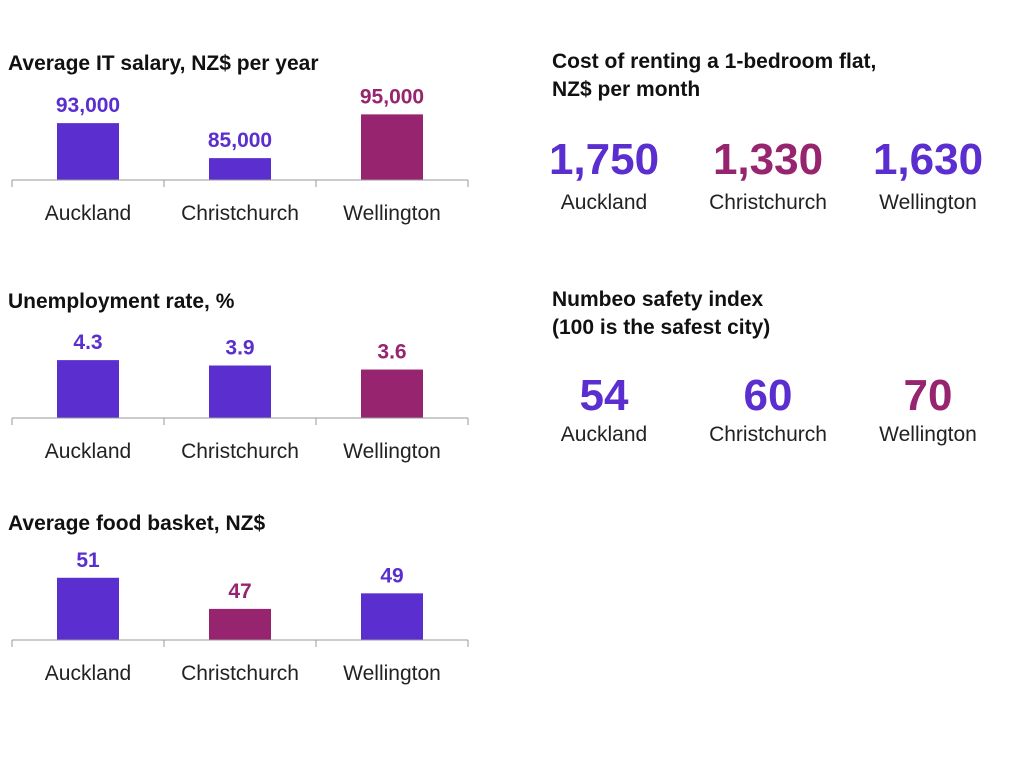 This screenshot has width=1032, height=776. I want to click on kpi-christchurch: 1,330 Christchurch, so click(768, 175).